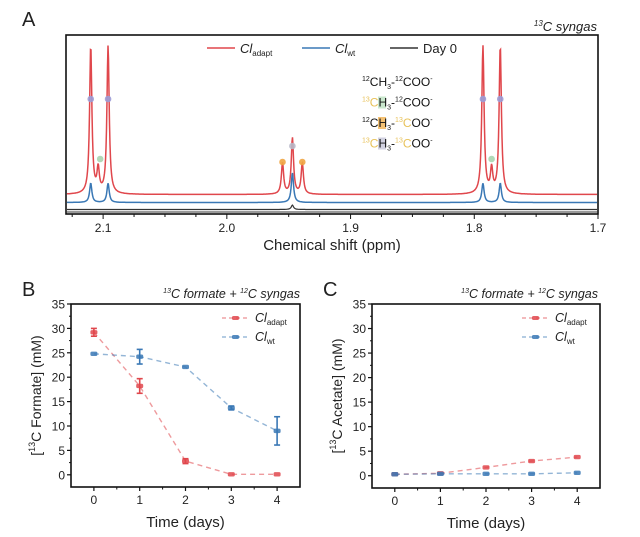 The image size is (640, 537). I want to click on legend-label-sub: adapt, so click(277, 322).